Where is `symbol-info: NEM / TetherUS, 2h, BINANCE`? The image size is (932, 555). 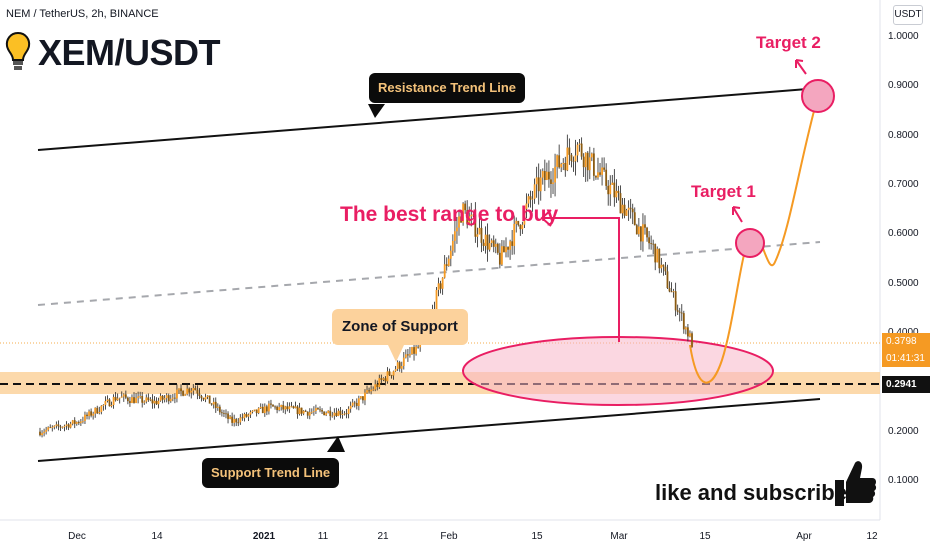
symbol-info: NEM / TetherUS, 2h, BINANCE is located at coordinates (82, 14).